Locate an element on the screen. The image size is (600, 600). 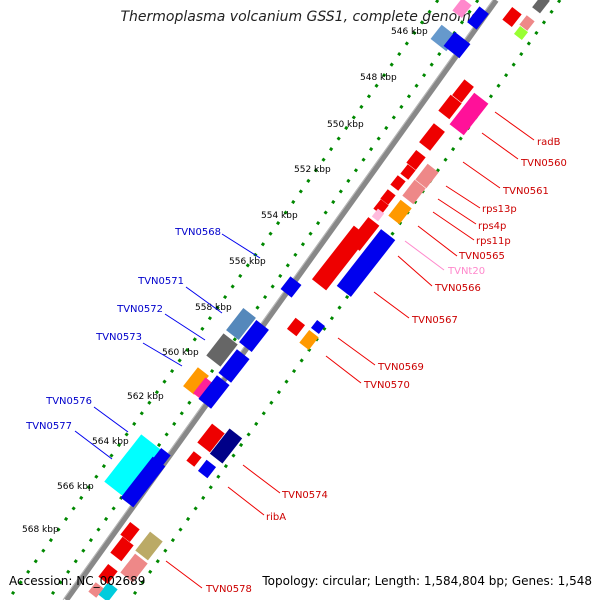
scale-label: 548 kbp is located at coordinates (378, 78).